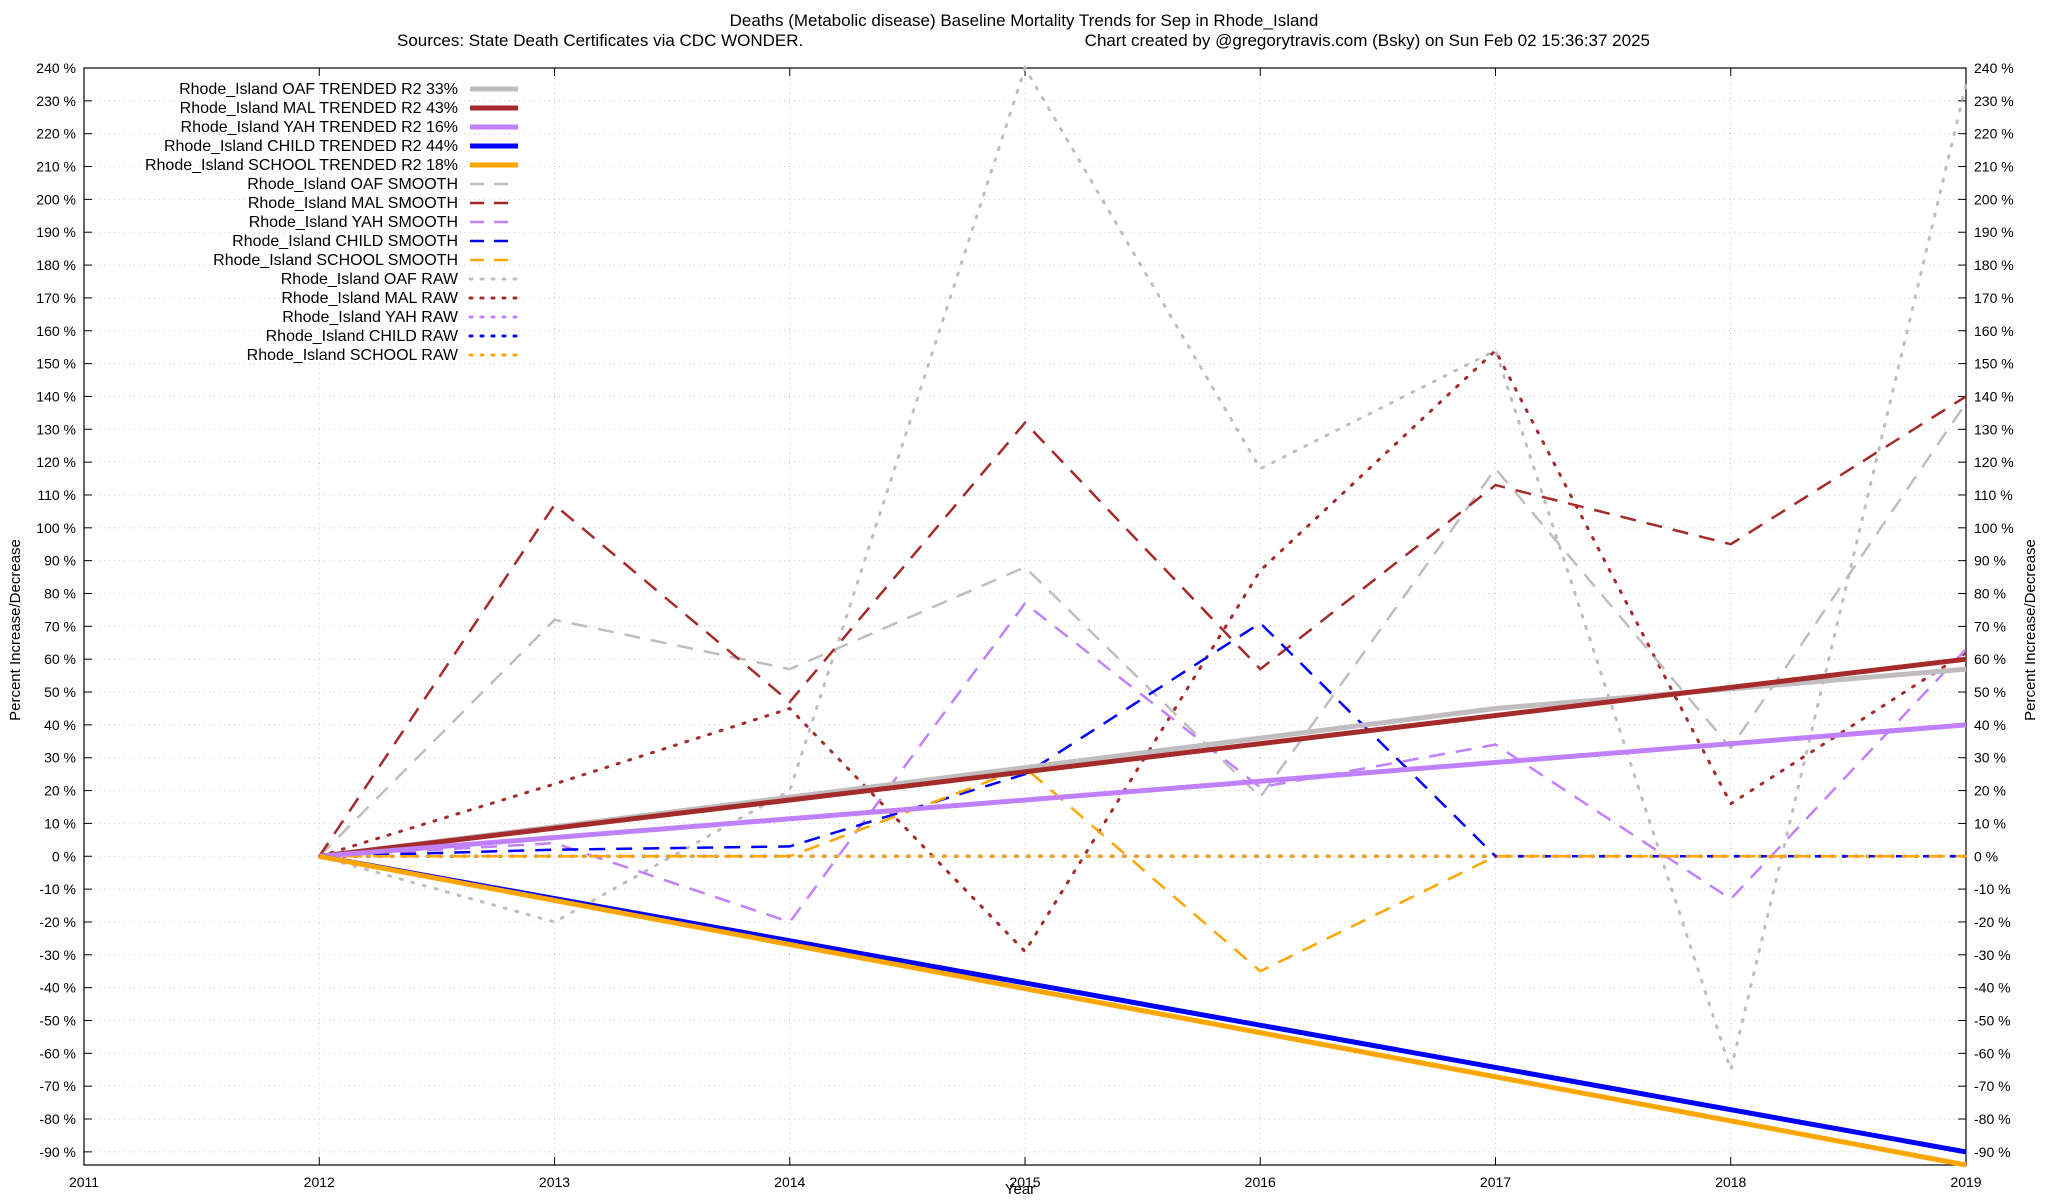 Image resolution: width=2048 pixels, height=1200 pixels. I want to click on x-tick-label: 2014, so click(789, 1182).